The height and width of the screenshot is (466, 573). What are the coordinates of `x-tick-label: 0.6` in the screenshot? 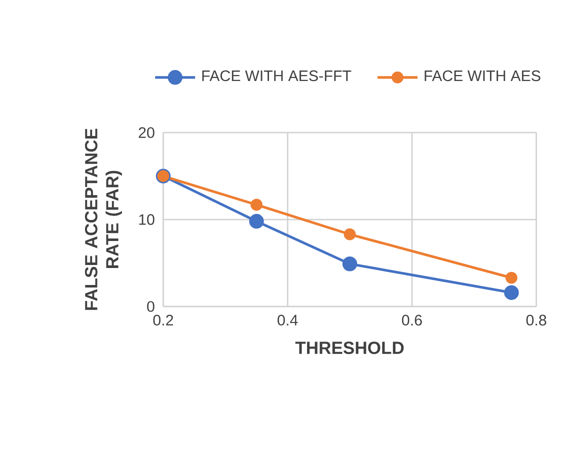 It's located at (412, 320).